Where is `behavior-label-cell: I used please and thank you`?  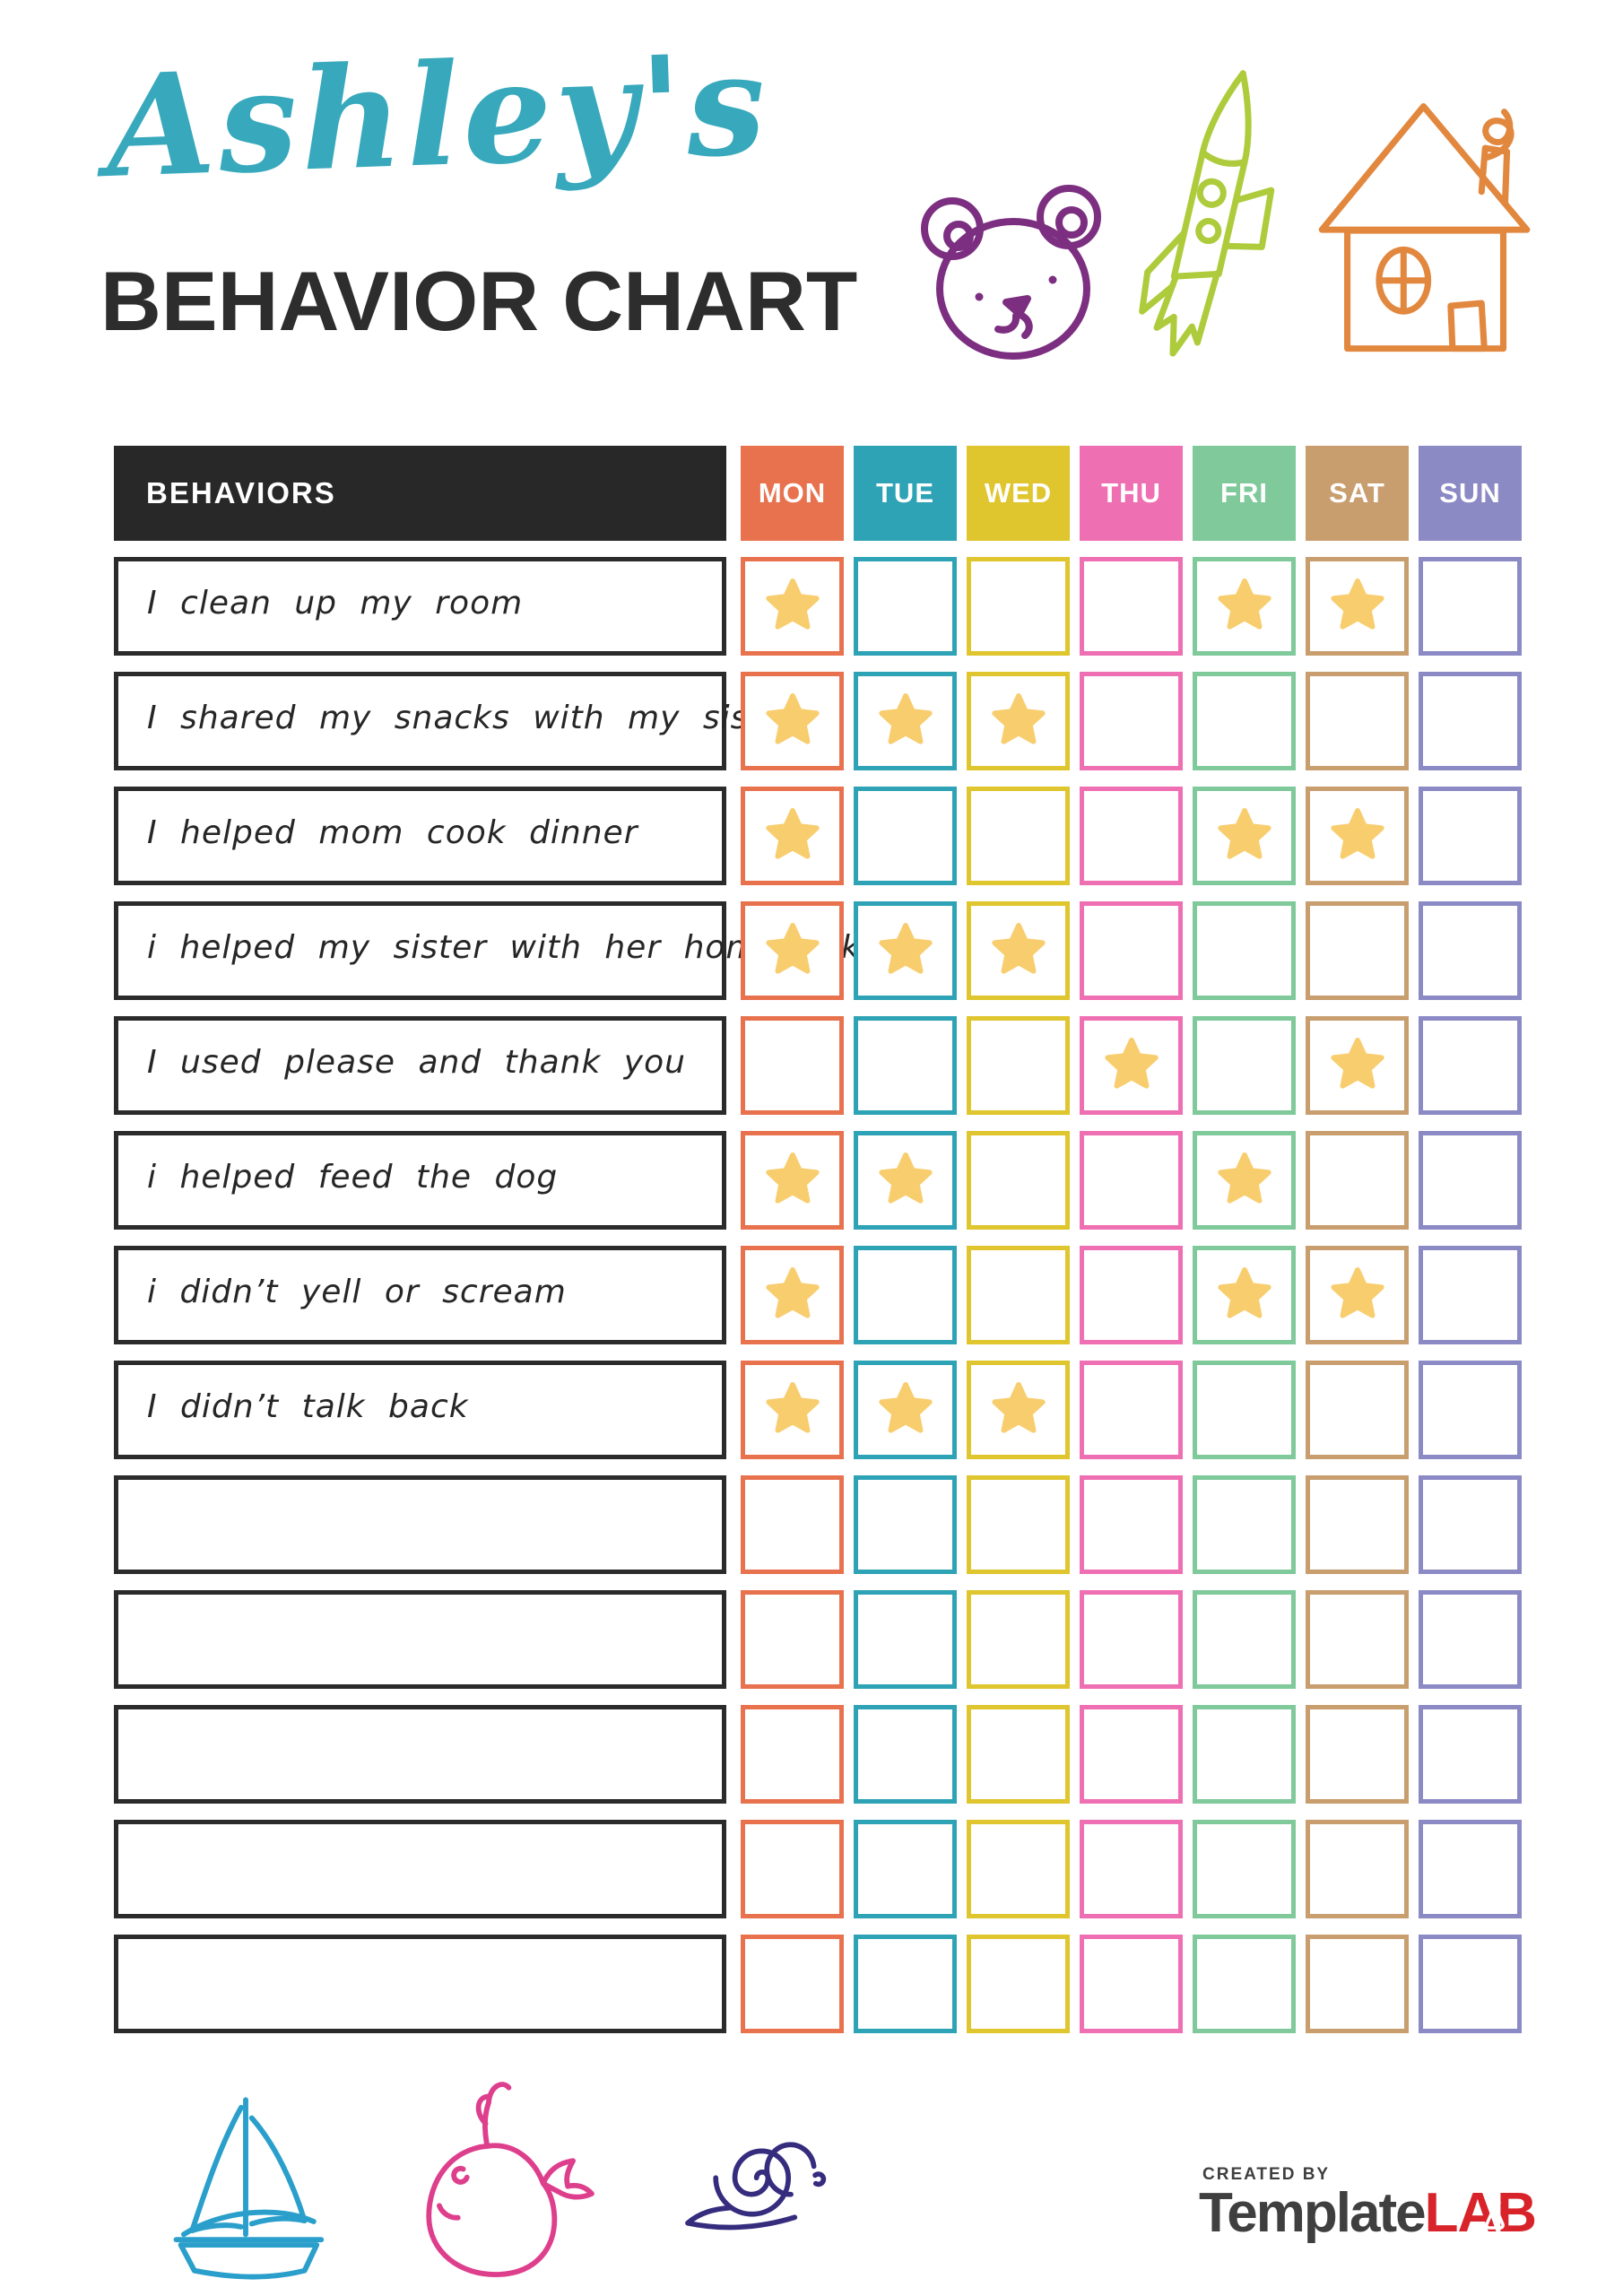
behavior-label-cell: I used please and thank you is located at coordinates (420, 1065).